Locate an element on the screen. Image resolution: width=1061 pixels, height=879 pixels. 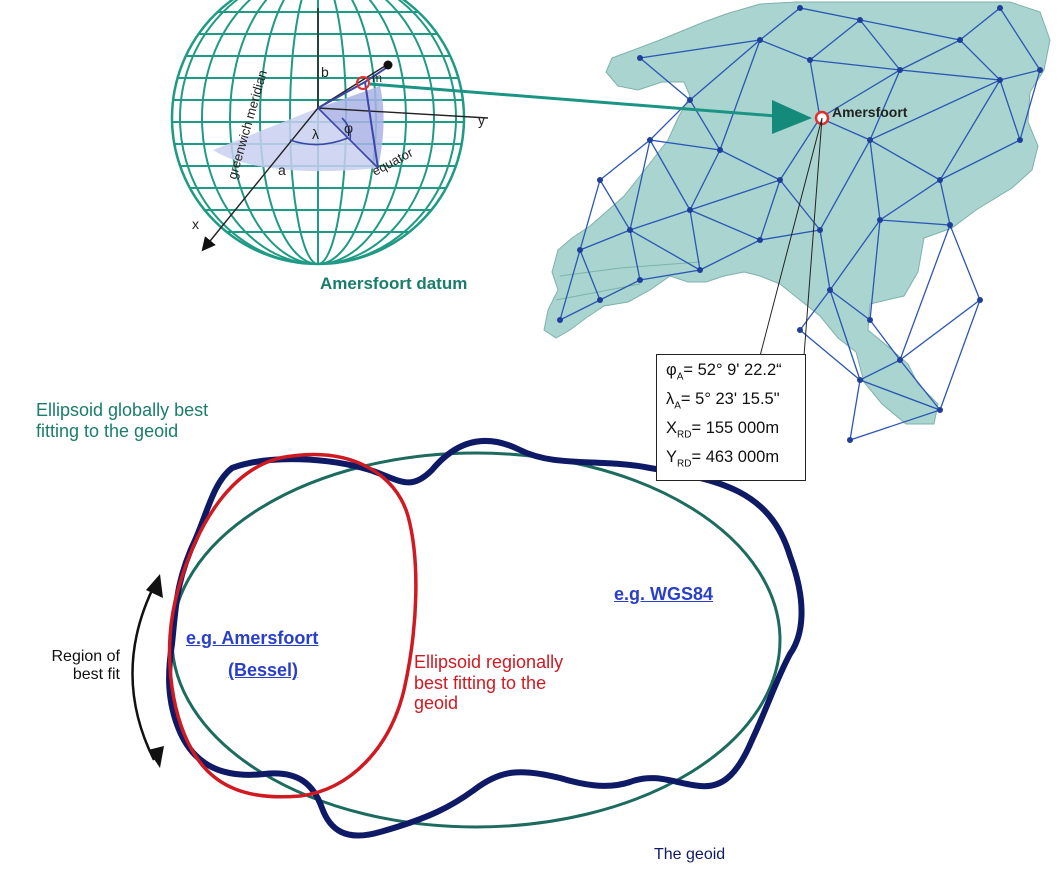
coord-value: = 463 000m is located at coordinates (735, 457).